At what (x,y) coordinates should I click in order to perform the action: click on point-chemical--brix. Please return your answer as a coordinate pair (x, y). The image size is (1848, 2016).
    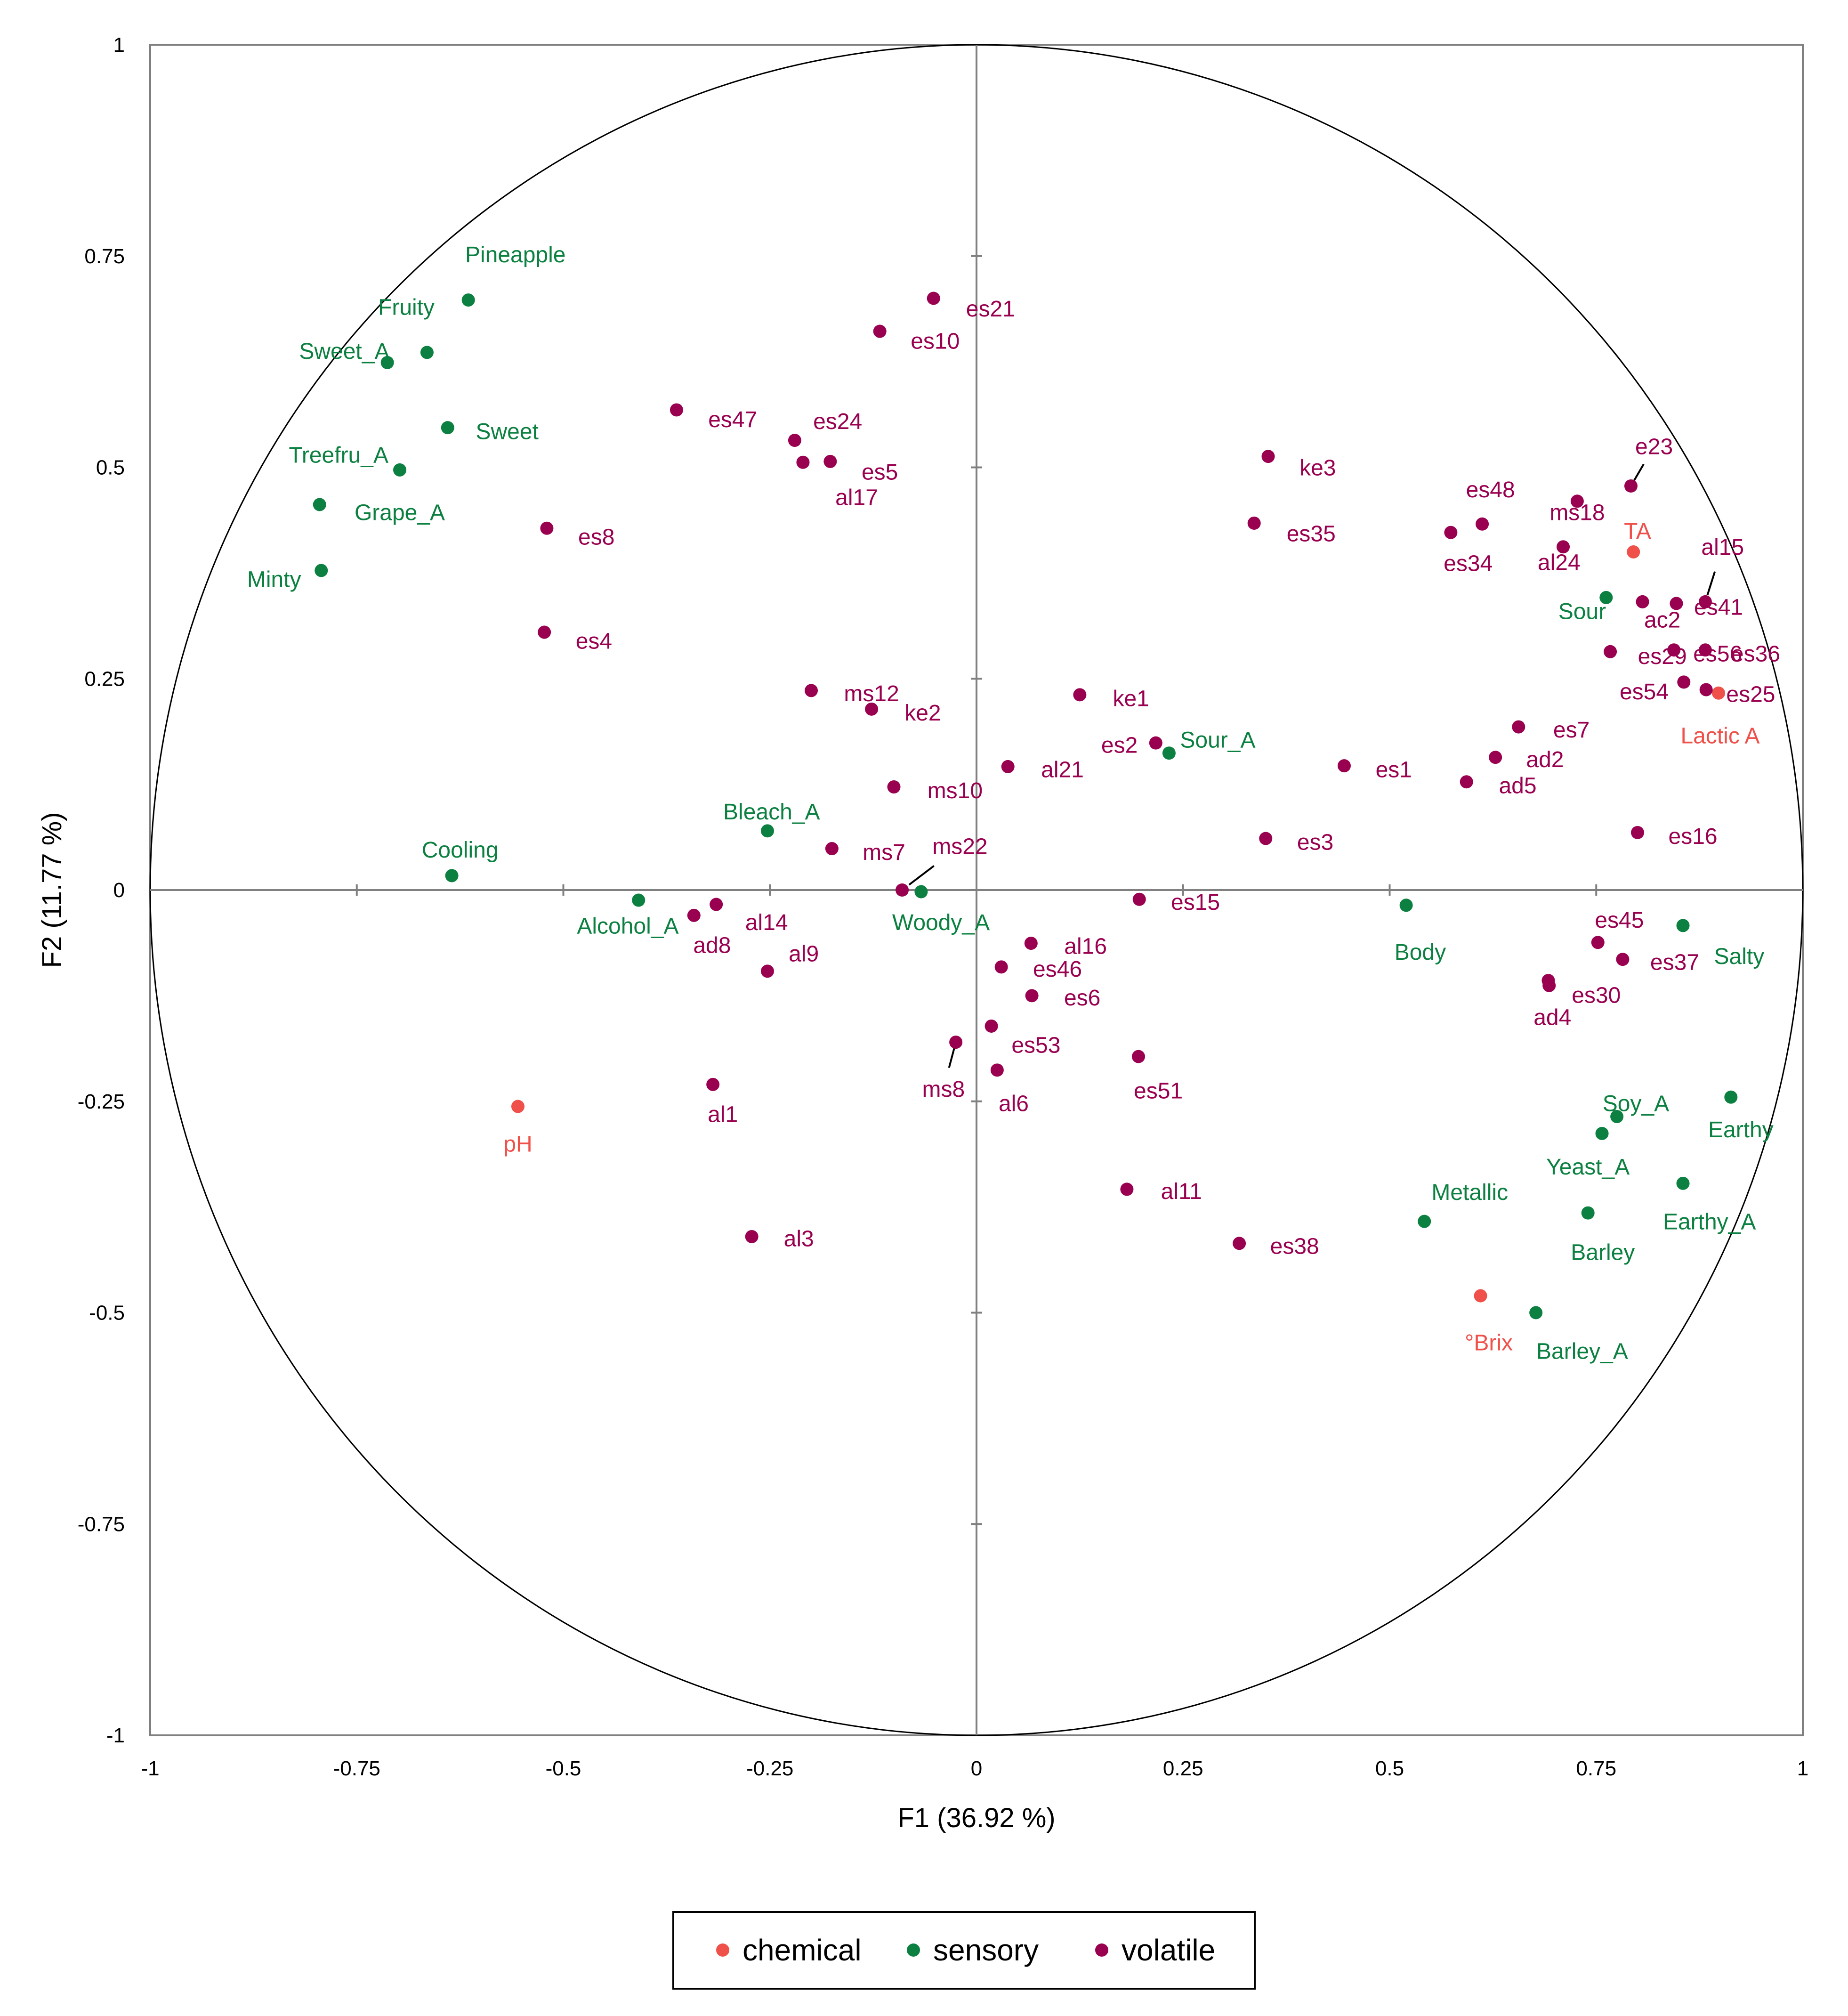
    Looking at the image, I should click on (1480, 1296).